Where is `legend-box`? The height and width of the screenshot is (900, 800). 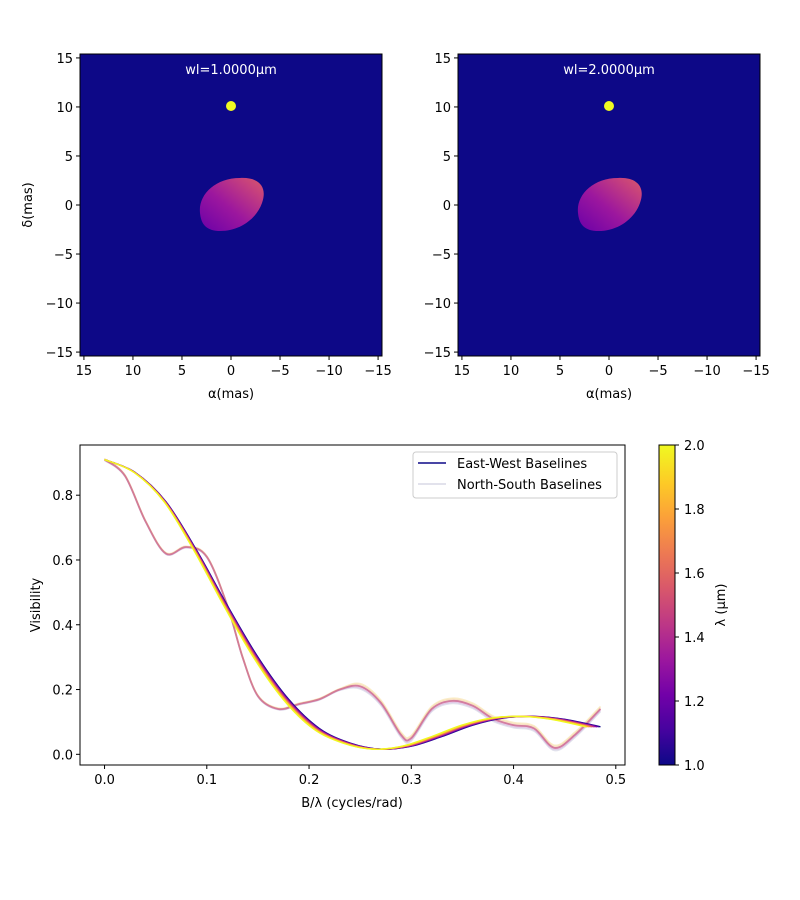
legend-box is located at coordinates (515, 475).